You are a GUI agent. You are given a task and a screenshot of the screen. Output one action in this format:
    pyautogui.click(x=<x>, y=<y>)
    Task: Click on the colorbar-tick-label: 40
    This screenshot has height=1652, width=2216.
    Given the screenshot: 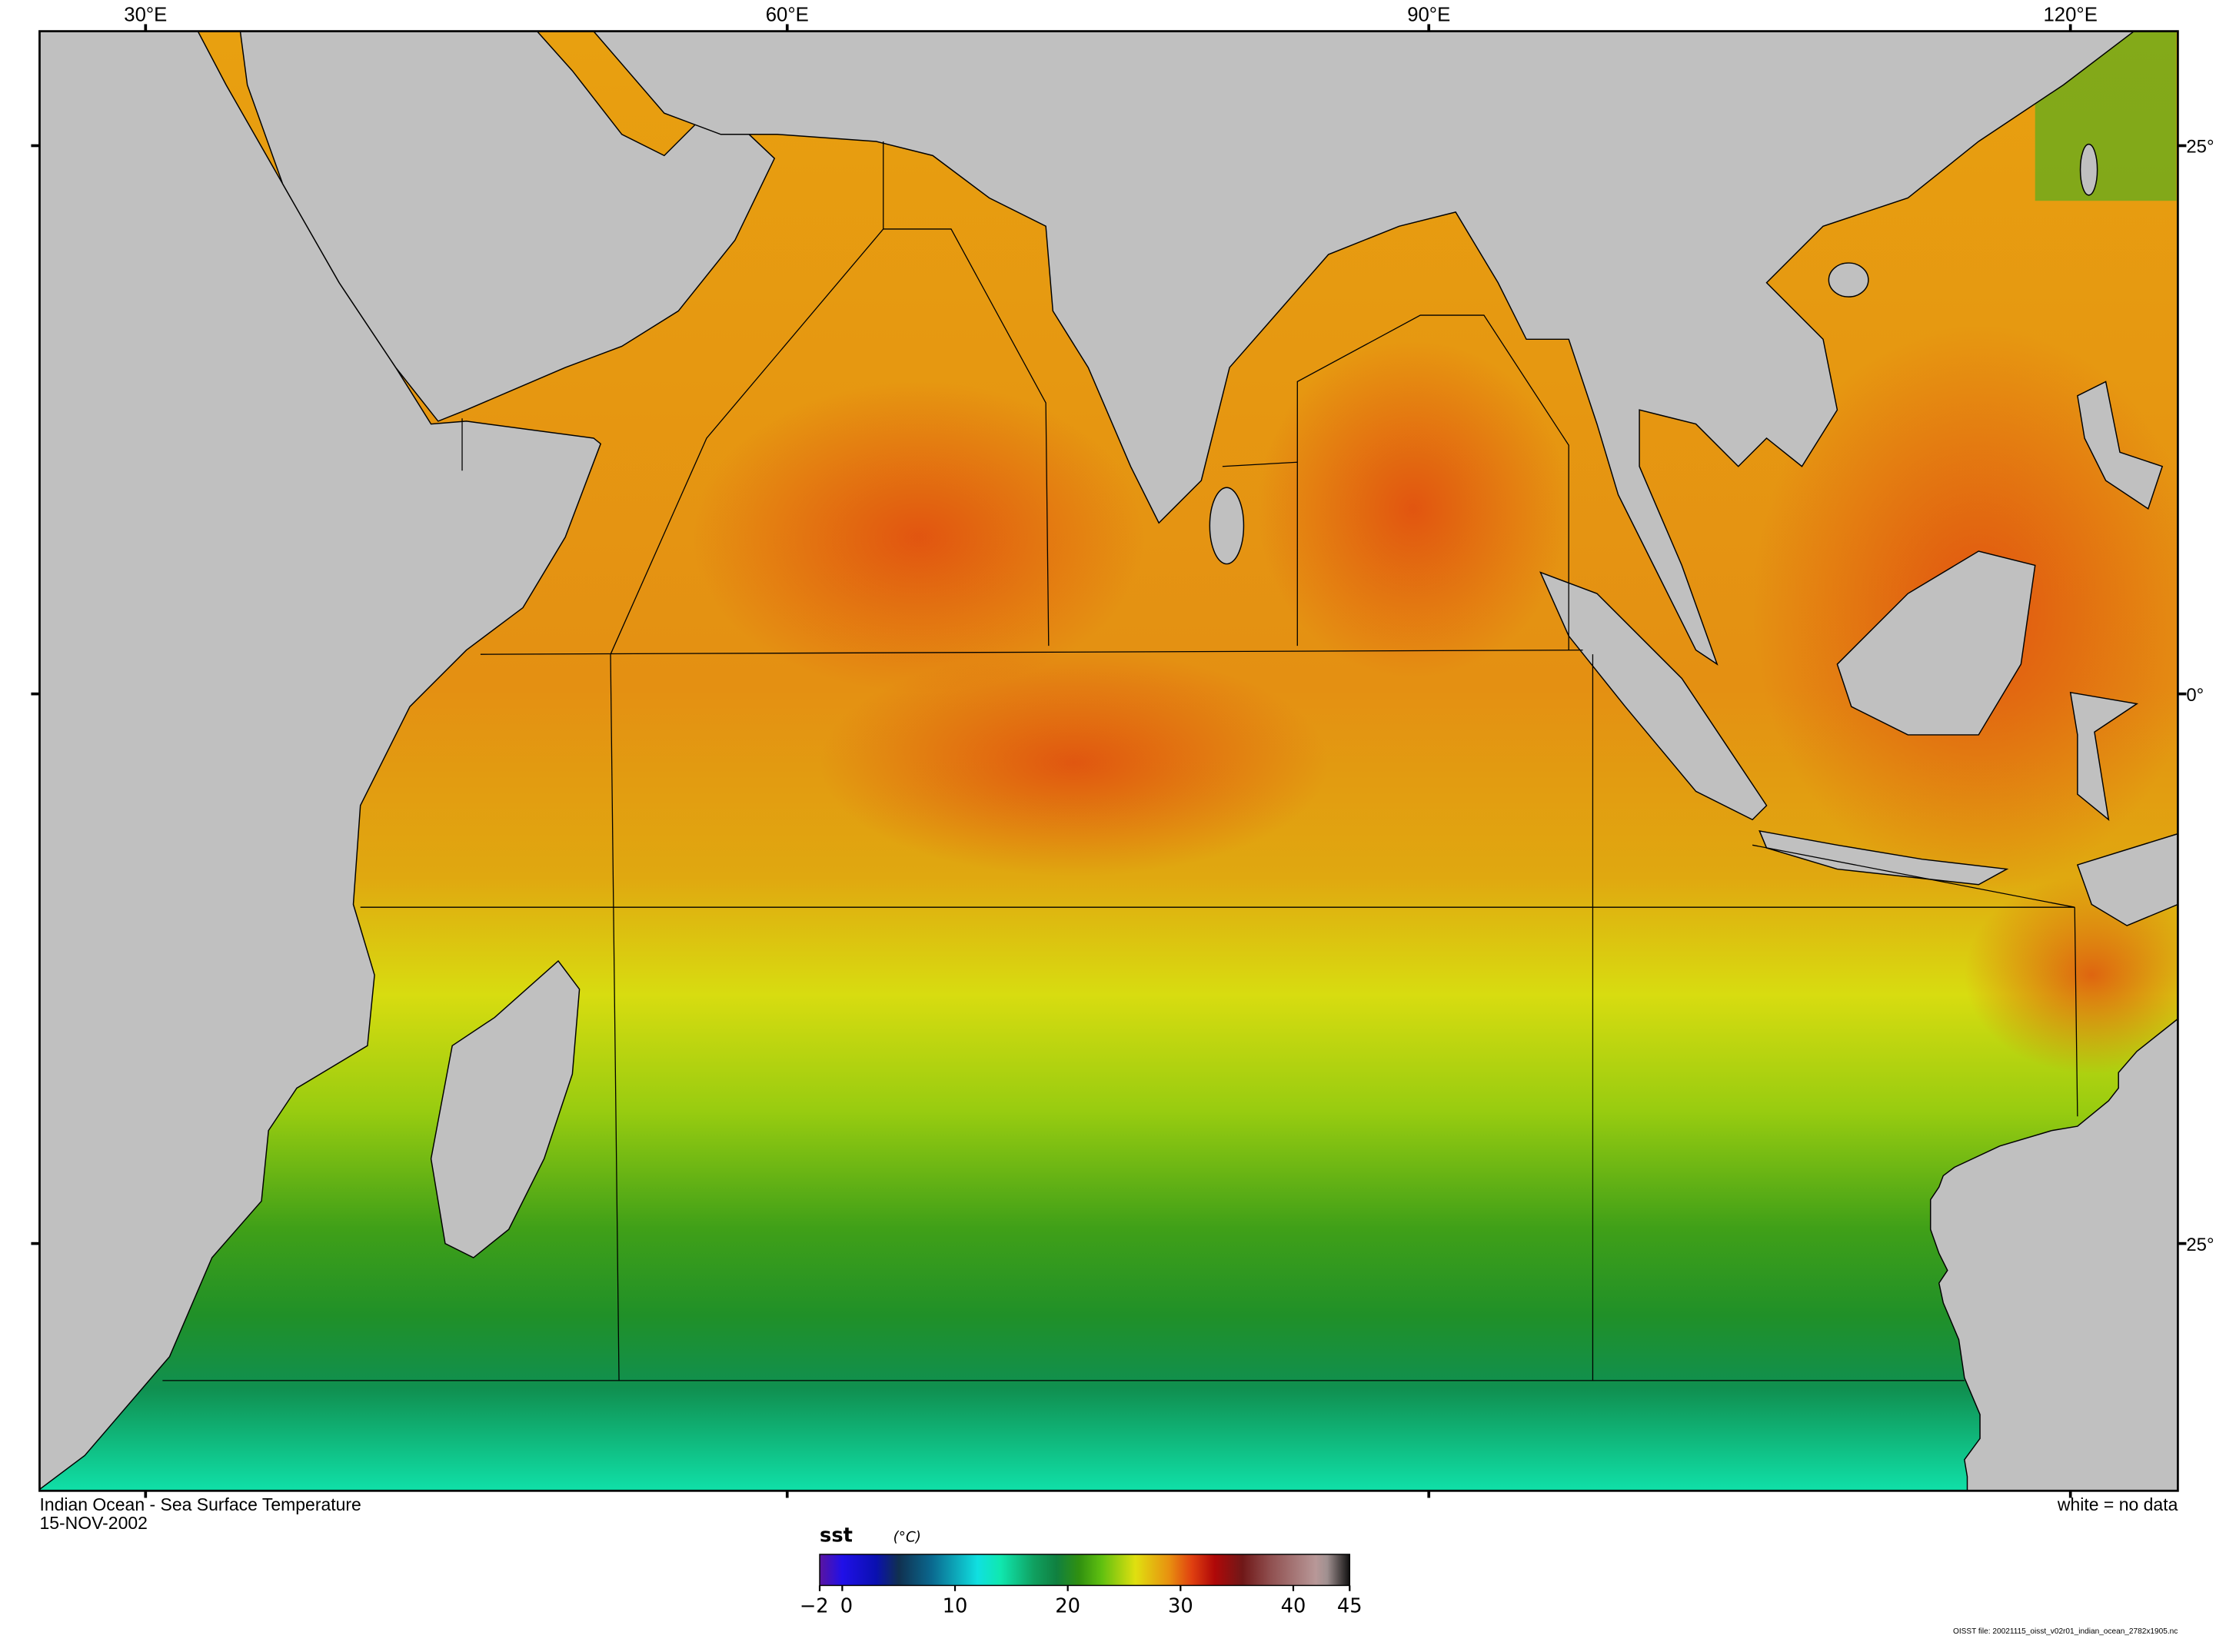 What is the action you would take?
    pyautogui.click(x=1294, y=1606)
    